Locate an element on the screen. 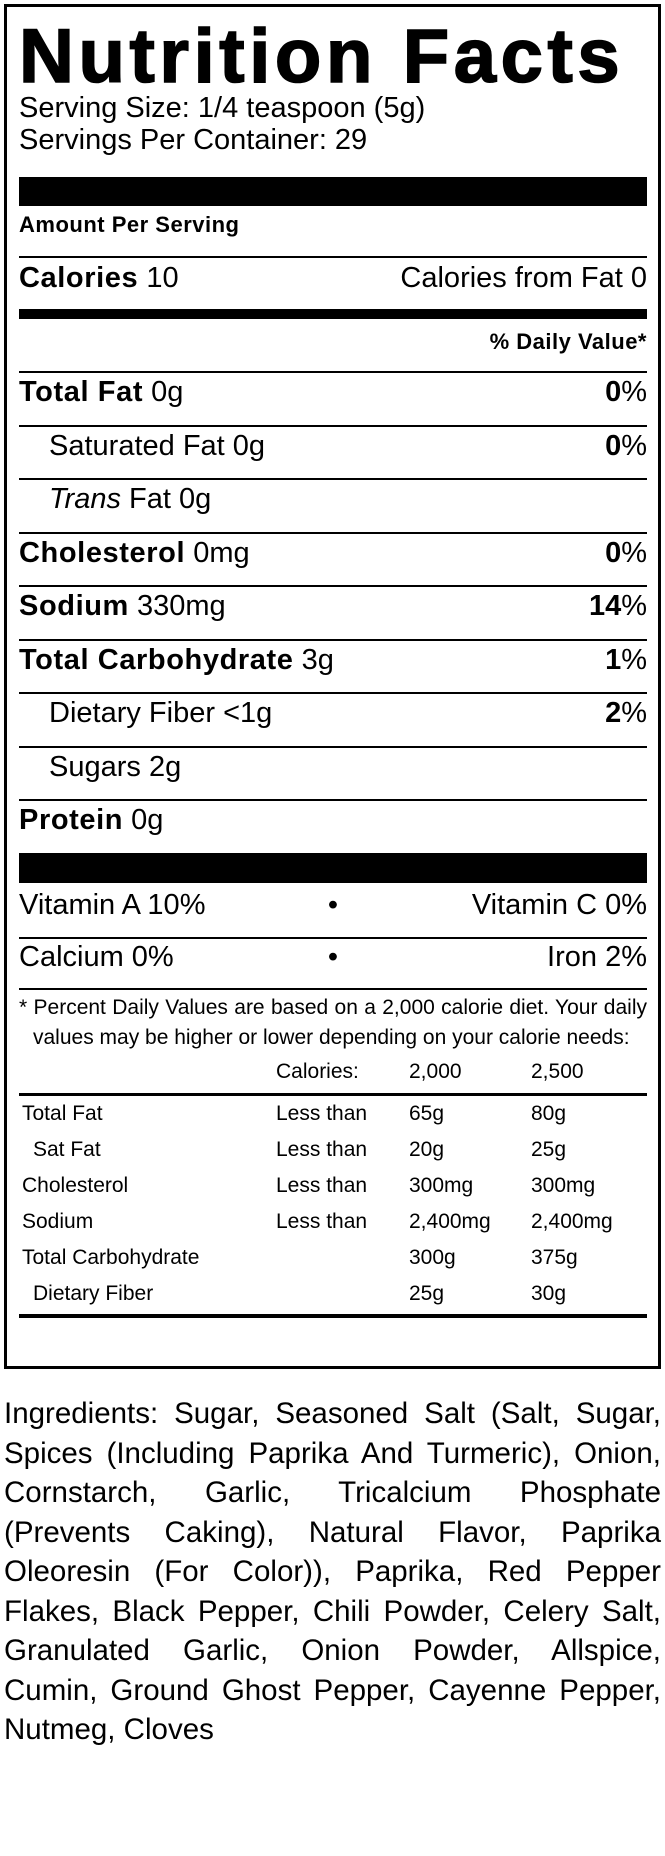 Image resolution: width=665 pixels, height=1856 pixels. dv-table-row: Total Carbohydrate 300g 375g is located at coordinates (300, 1257).